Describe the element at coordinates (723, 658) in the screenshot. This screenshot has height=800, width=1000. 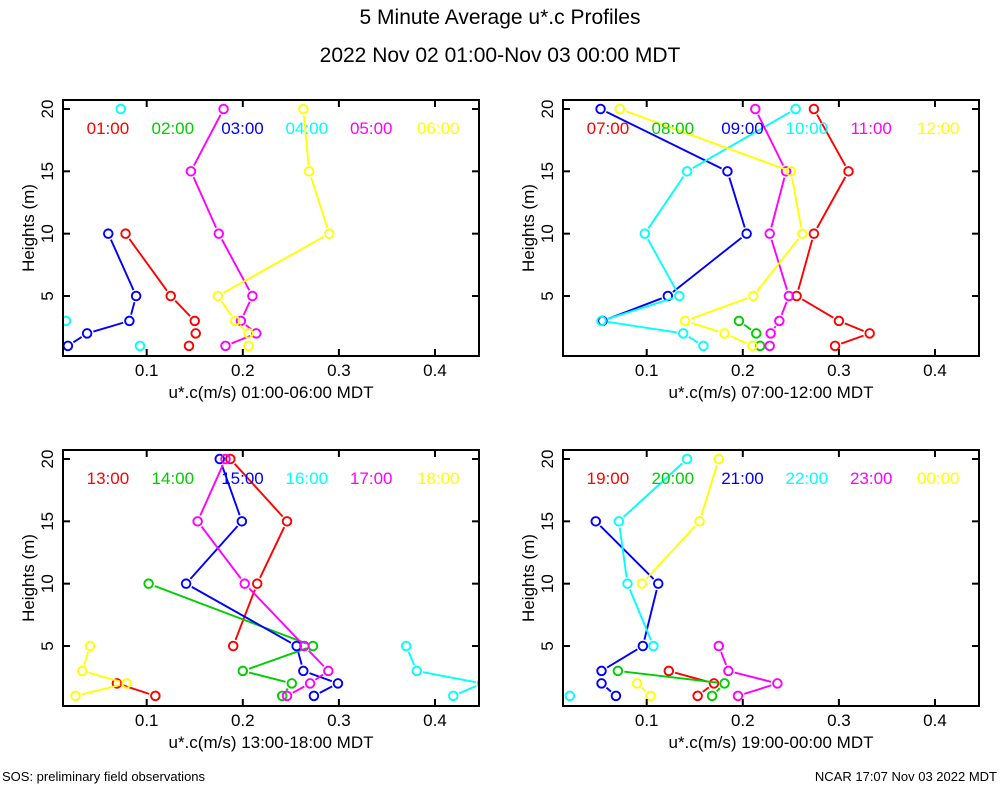
I see `profile-line-23:00` at that location.